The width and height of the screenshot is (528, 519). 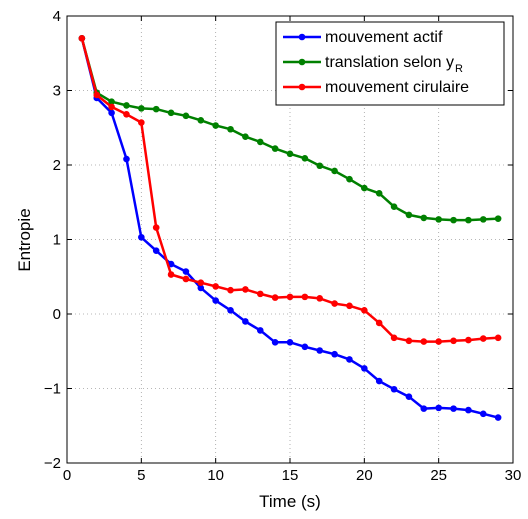 What do you see at coordinates (397, 87) in the screenshot?
I see `legend-label-3: mouvement cirulaire` at bounding box center [397, 87].